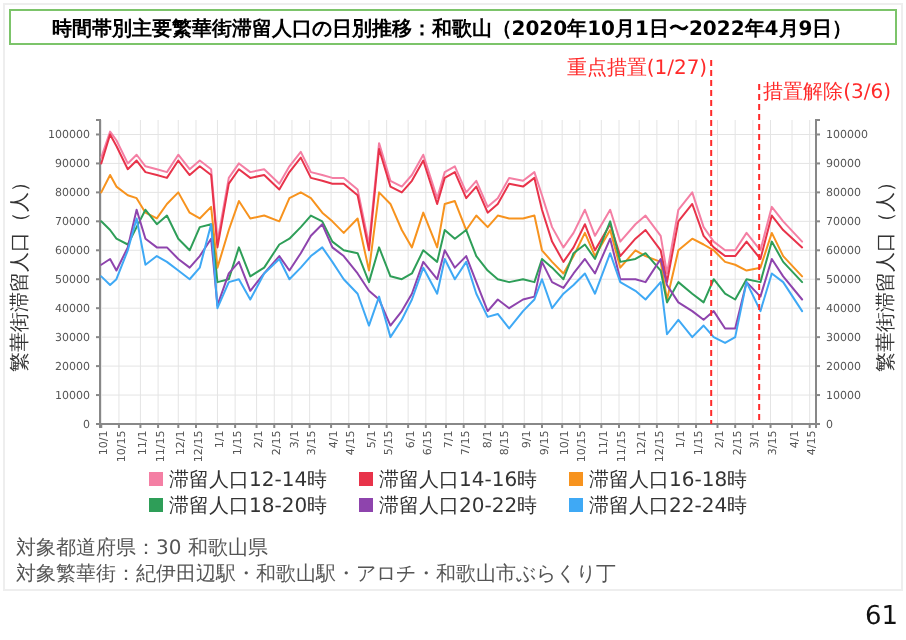  What do you see at coordinates (316, 574) in the screenshot?
I see `text: 対象繁華街：紀伊田辺駅・和歌山駅・アロチ・和歌山市ぶらくり丁` at bounding box center [316, 574].